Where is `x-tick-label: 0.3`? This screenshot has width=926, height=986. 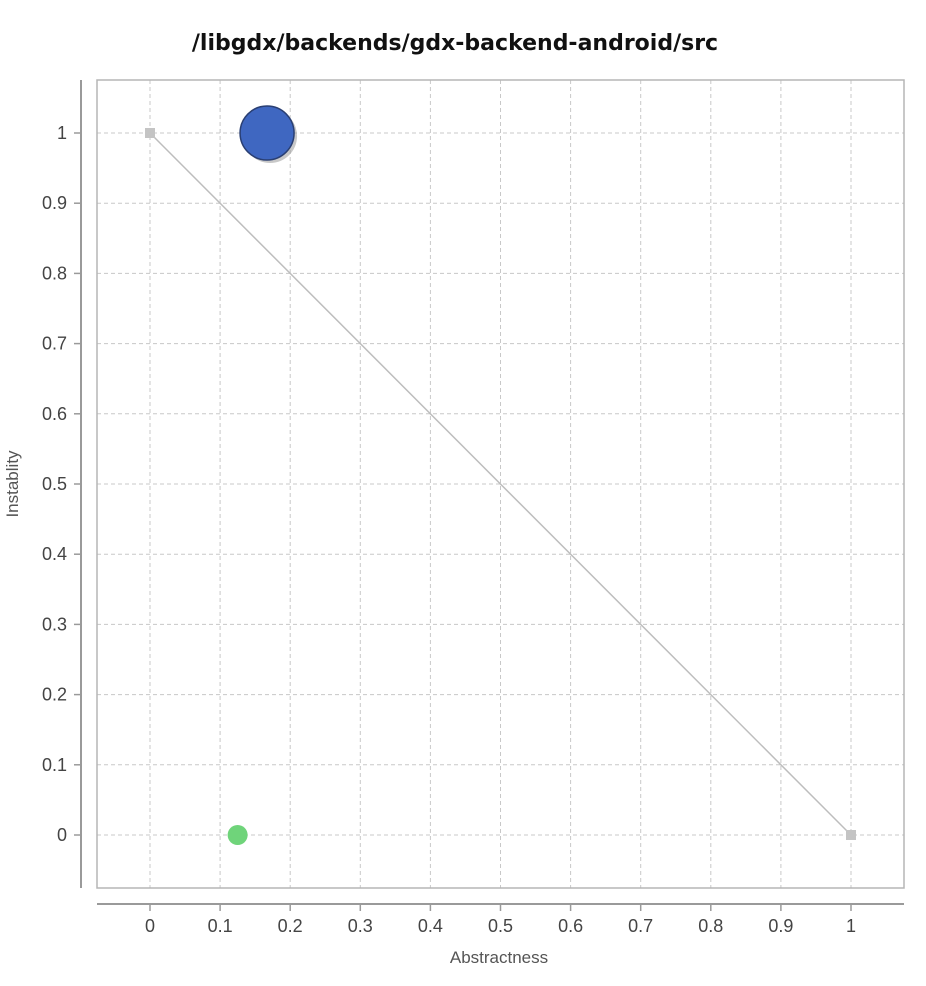
x-tick-label: 0.3 is located at coordinates (360, 926).